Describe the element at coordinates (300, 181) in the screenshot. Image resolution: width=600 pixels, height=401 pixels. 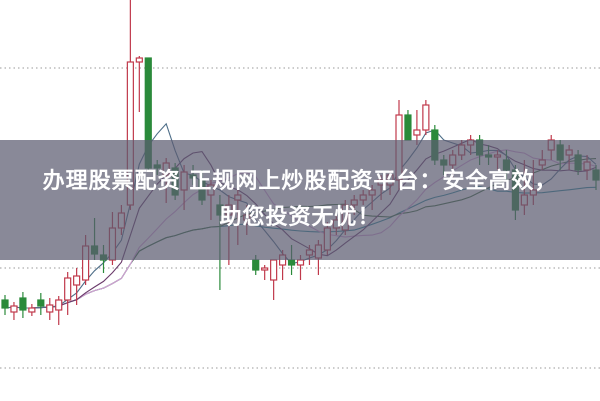
I see `banner-line-1: 办理股票配资 正规网上炒股配资平台：安全高效，` at that location.